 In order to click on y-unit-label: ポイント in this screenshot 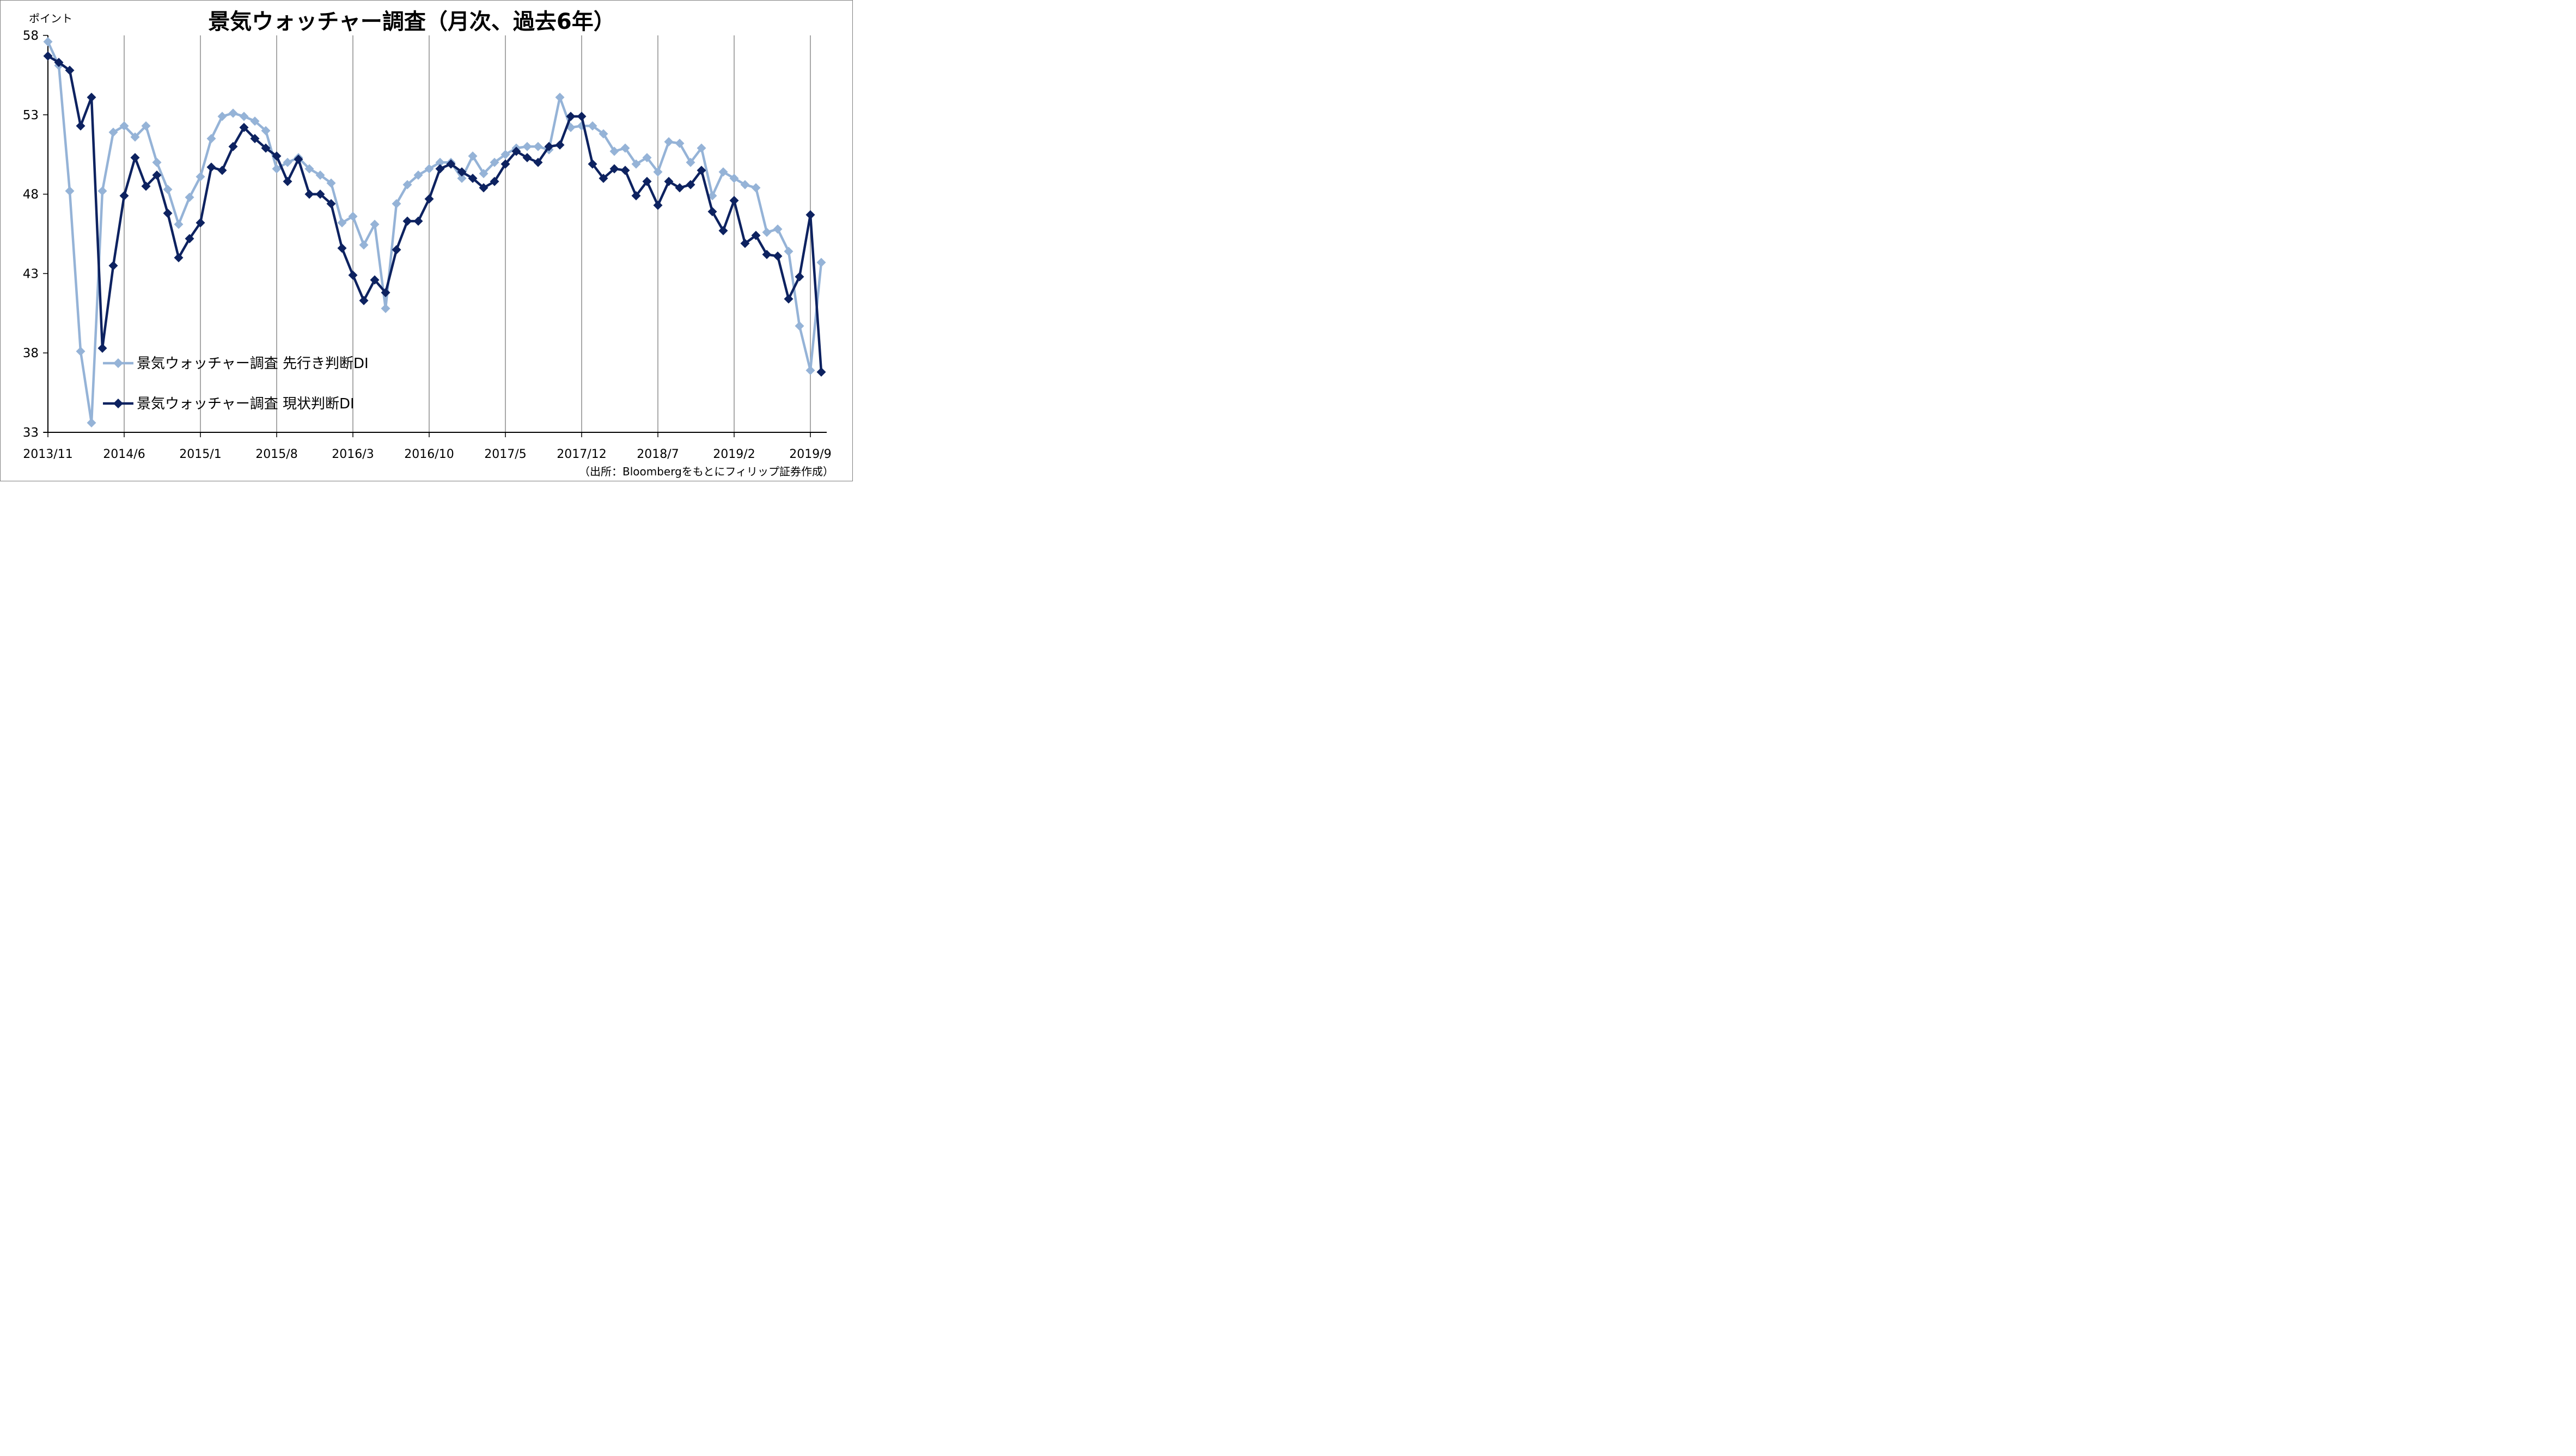, I will do `click(50, 18)`.